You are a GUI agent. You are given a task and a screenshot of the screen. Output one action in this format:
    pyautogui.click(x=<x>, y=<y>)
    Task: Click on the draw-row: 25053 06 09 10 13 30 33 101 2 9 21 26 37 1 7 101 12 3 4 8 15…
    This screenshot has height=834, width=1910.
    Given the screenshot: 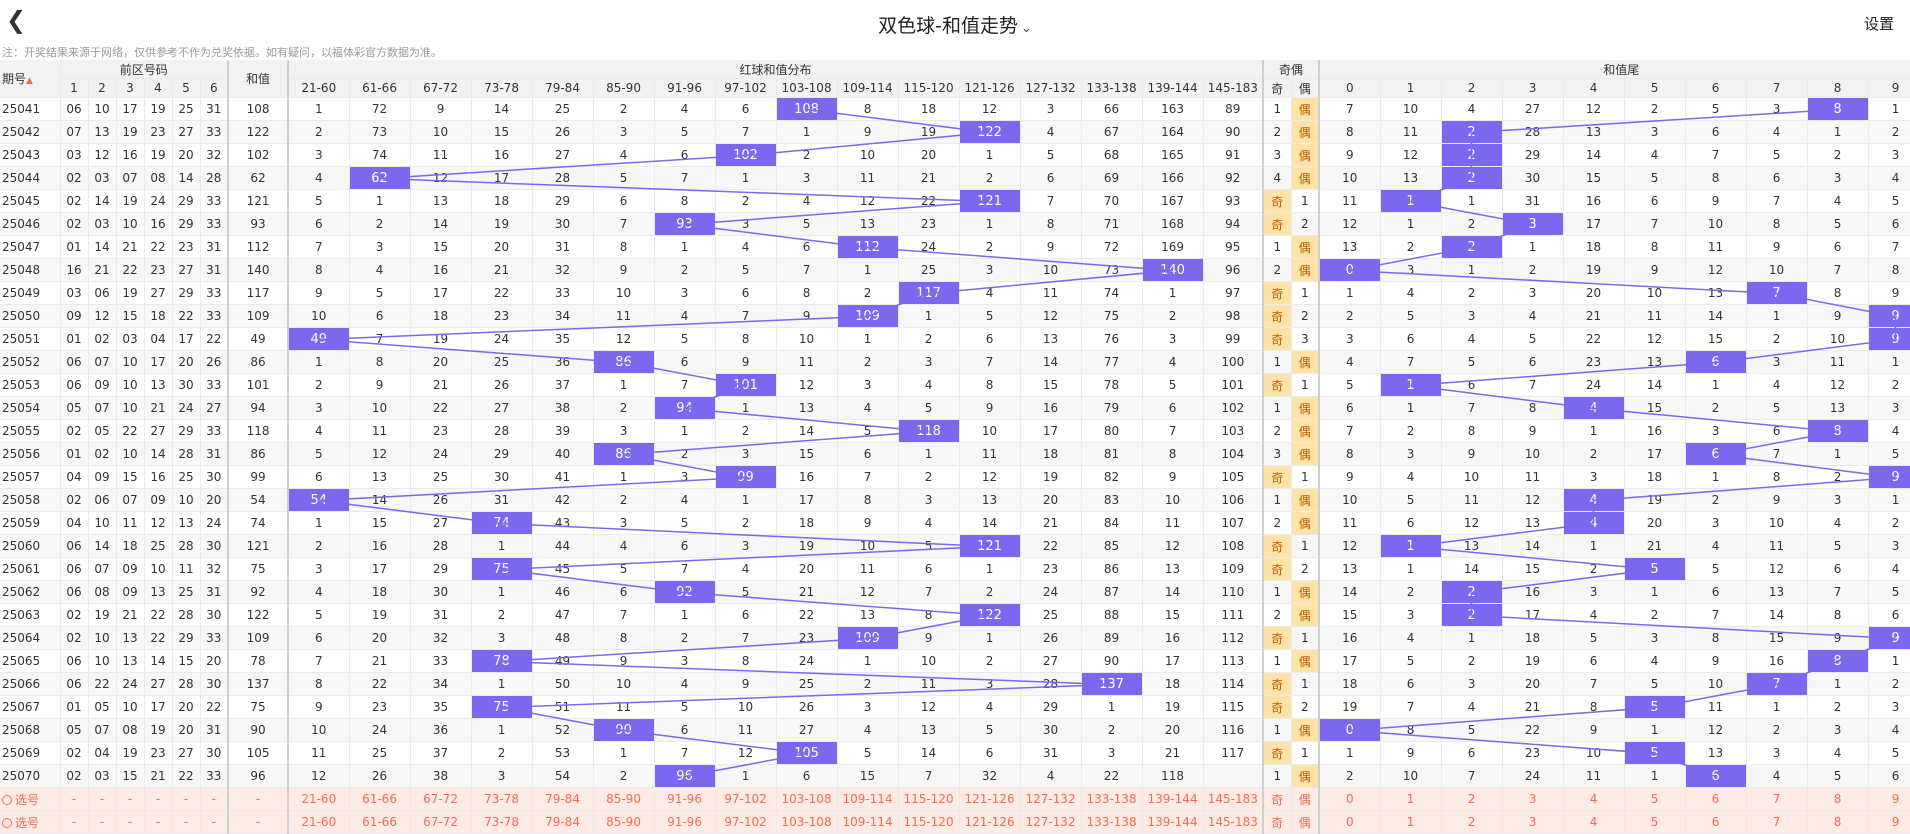 What is the action you would take?
    pyautogui.click(x=955, y=385)
    